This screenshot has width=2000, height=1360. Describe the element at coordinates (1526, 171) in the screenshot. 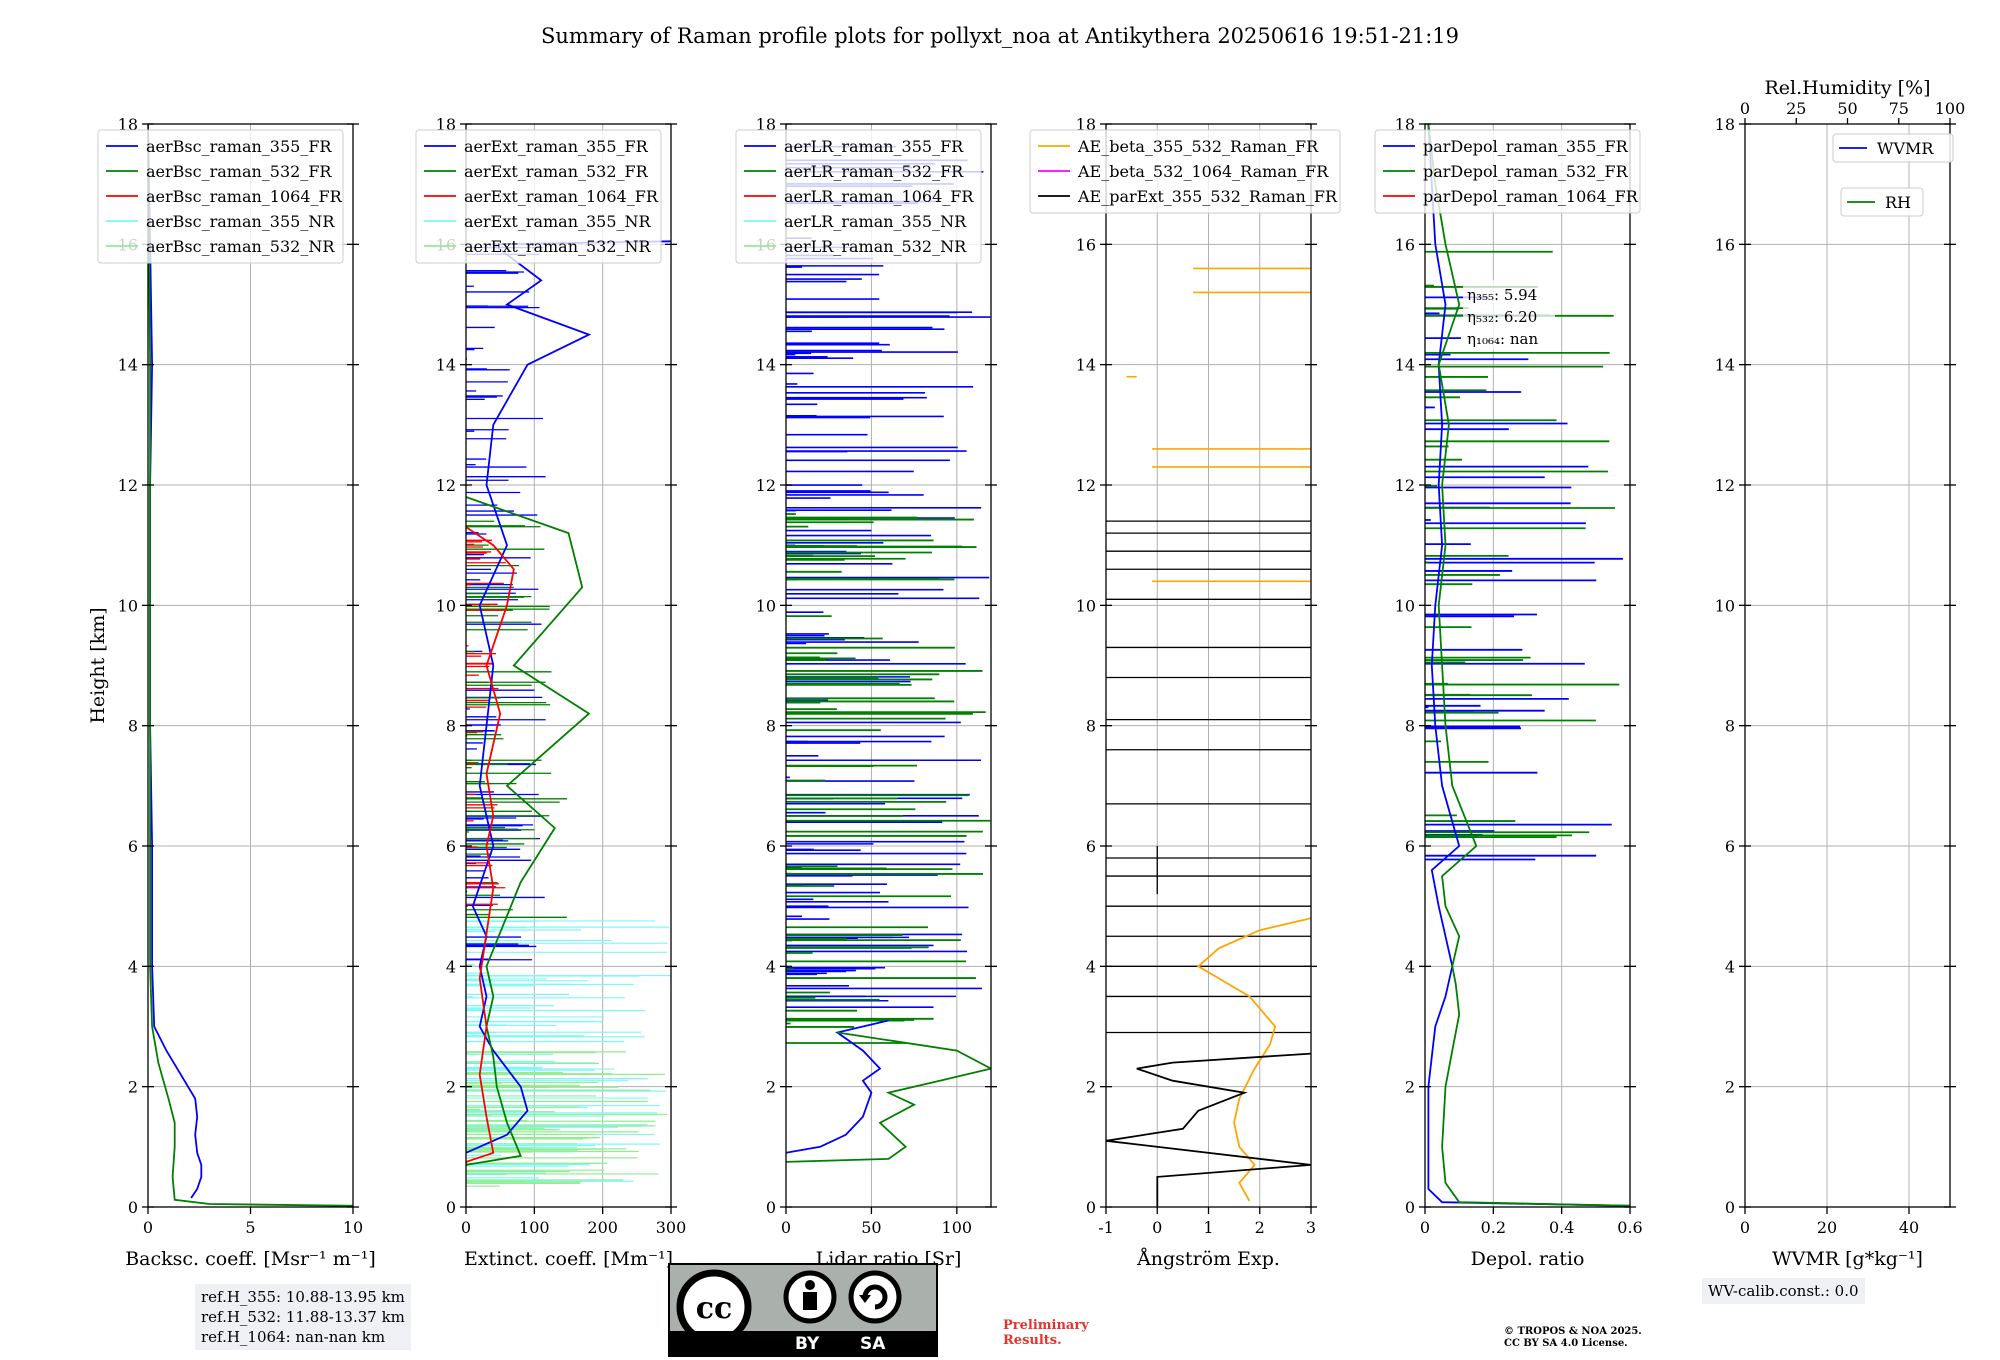

I see `legend-entry: parDepol_raman_532_FR` at that location.